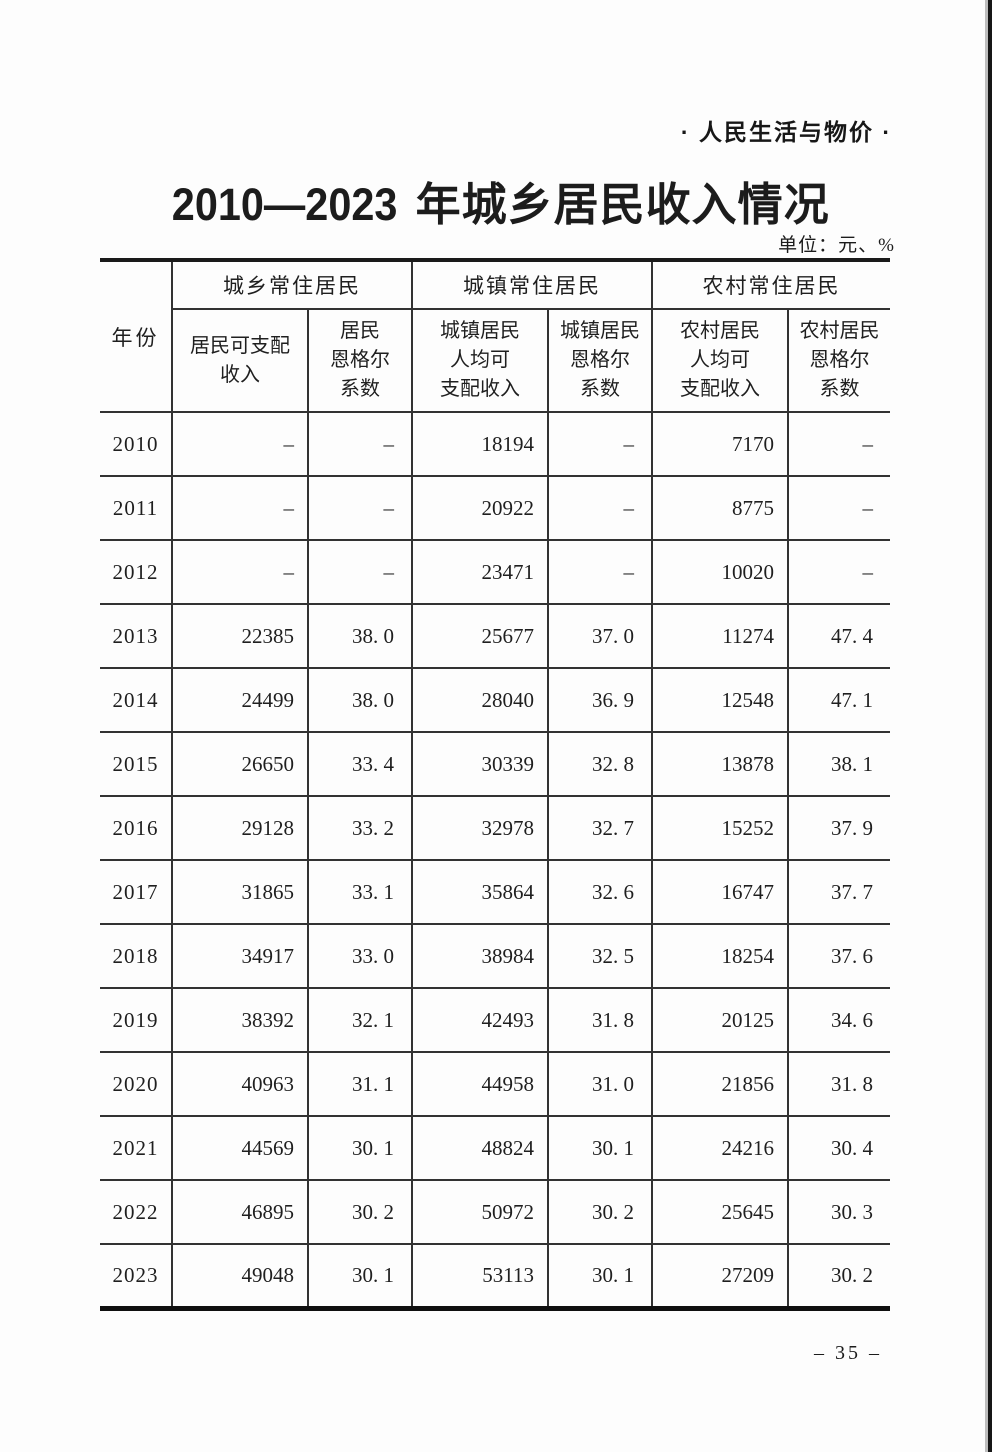 The width and height of the screenshot is (992, 1452). What do you see at coordinates (839, 1147) in the screenshot?
I see `value-cell: 30. 4` at bounding box center [839, 1147].